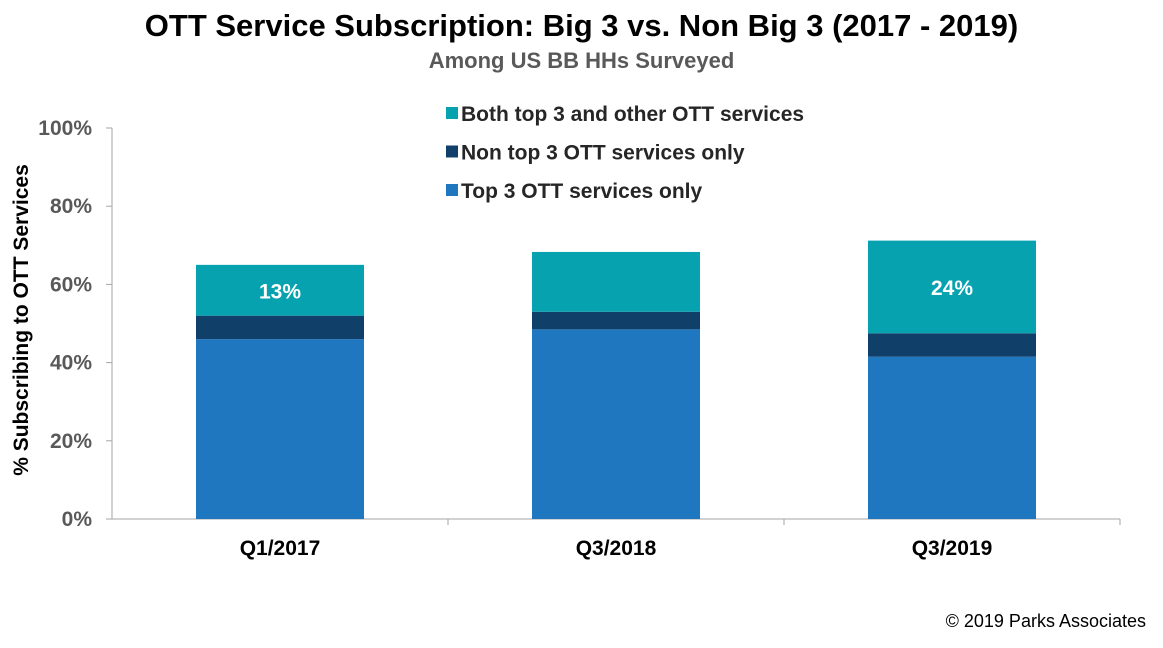 This screenshot has height=648, width=1163. Describe the element at coordinates (71, 284) in the screenshot. I see `y-tick-label: 60%` at that location.